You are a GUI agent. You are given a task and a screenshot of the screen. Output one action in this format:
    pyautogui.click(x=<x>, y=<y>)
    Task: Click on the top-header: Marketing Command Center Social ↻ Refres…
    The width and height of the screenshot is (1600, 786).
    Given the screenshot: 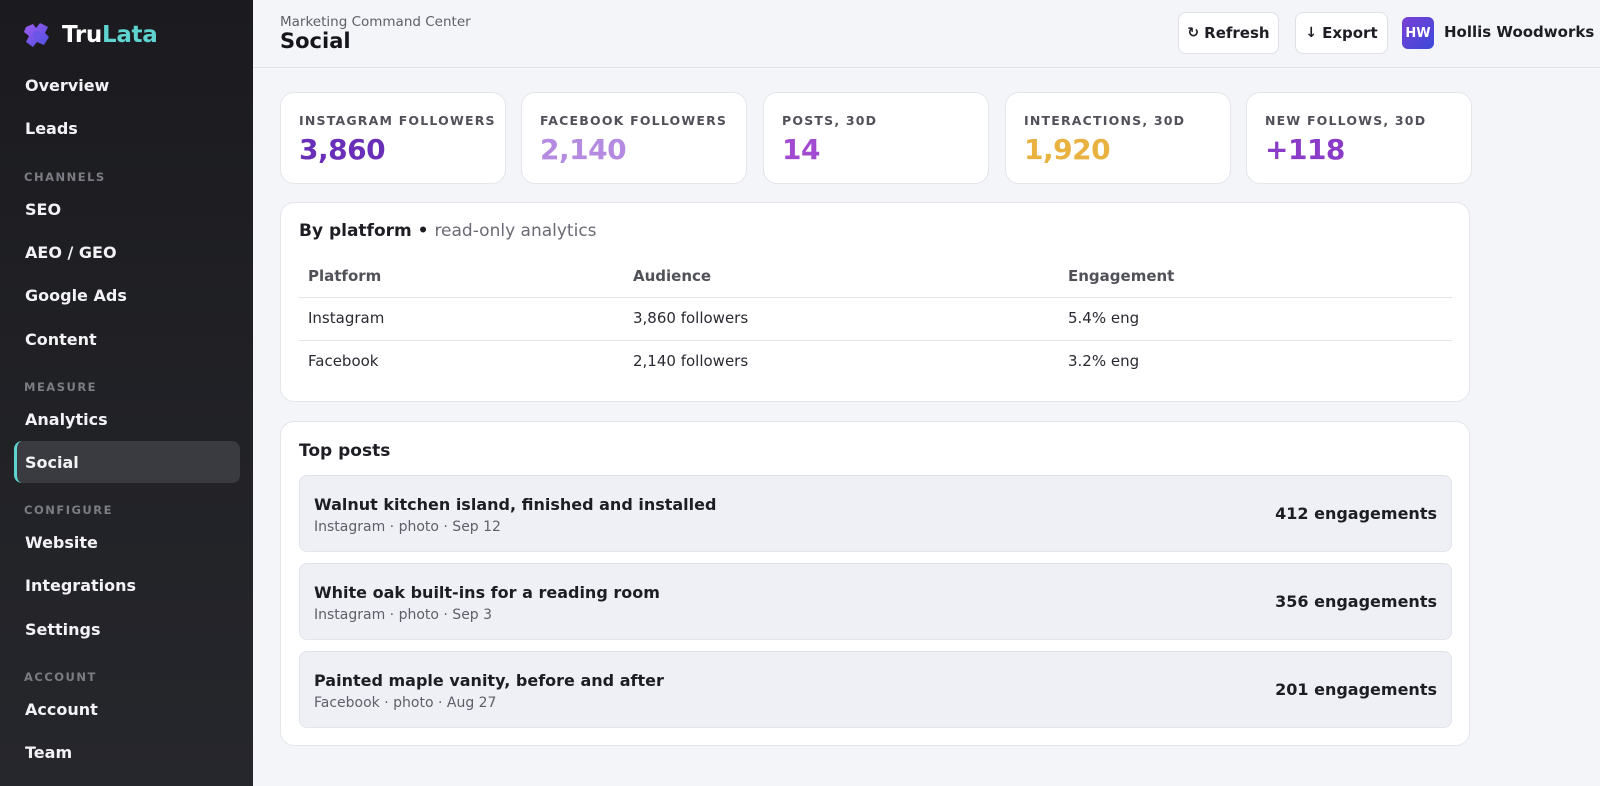 What is the action you would take?
    pyautogui.click(x=926, y=34)
    